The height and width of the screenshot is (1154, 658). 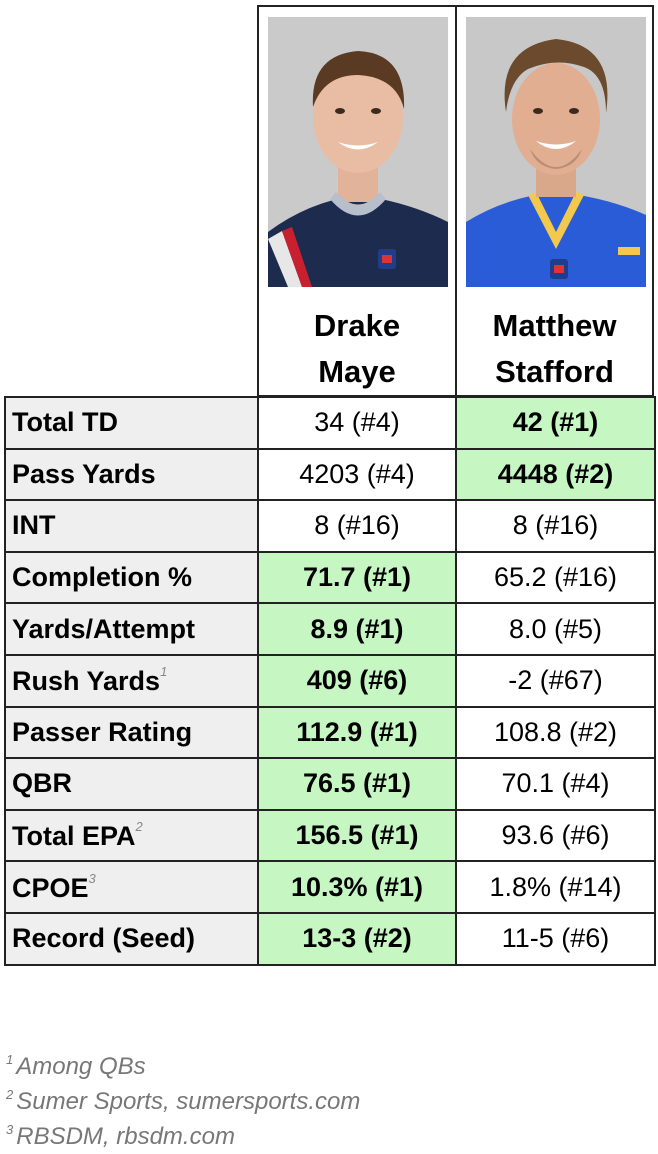 I want to click on player-first-name: Drake, so click(x=357, y=325).